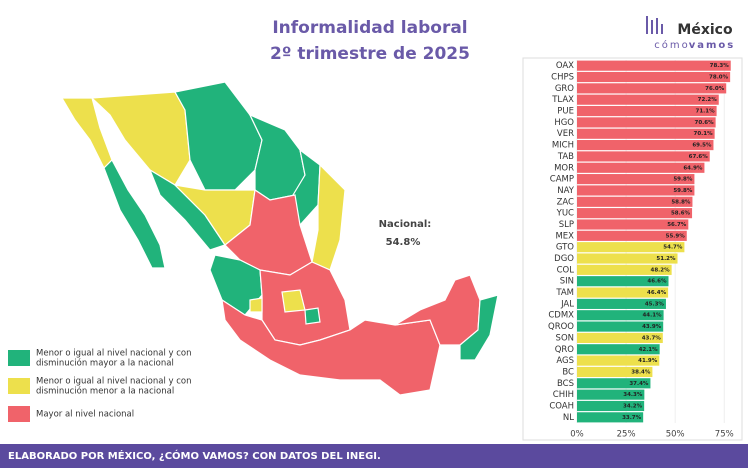 The image size is (748, 468). I want to click on value-label: 37.4%, so click(639, 384).